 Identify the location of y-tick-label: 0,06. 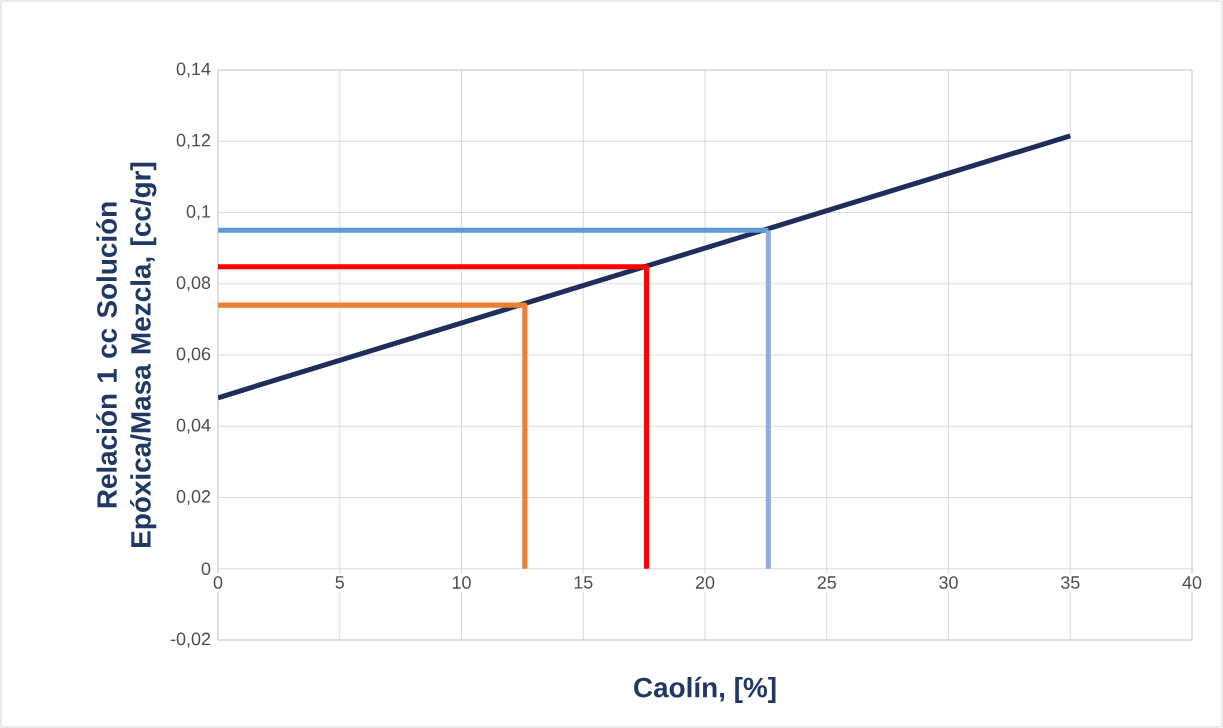
(193, 355).